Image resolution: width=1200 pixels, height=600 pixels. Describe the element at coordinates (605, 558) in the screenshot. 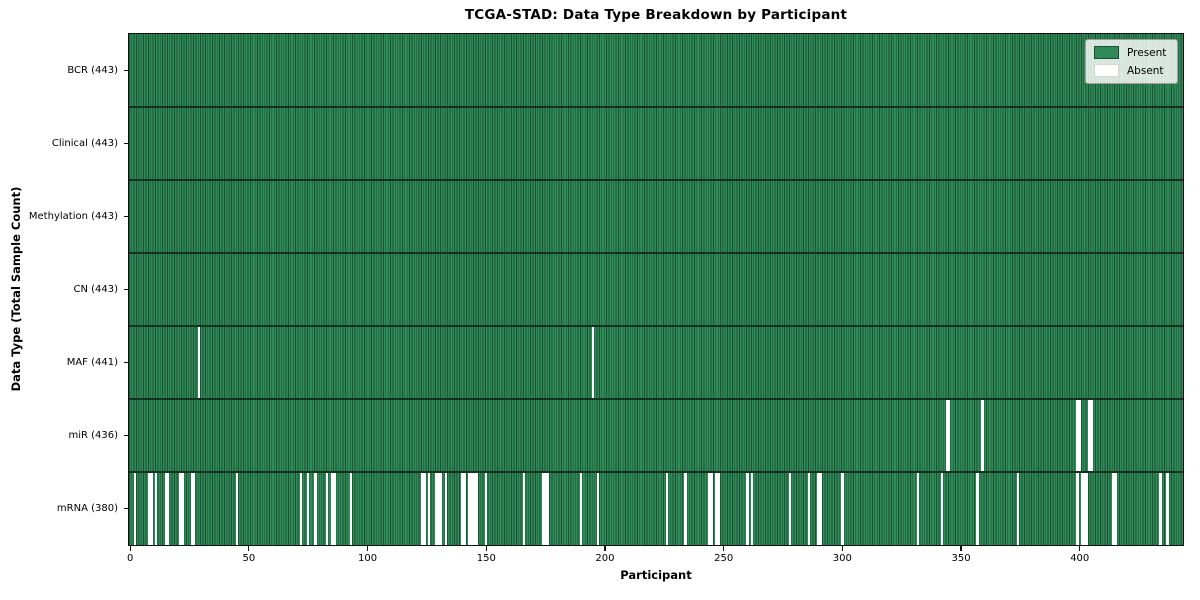

I see `x-tick-label-200: 200` at that location.